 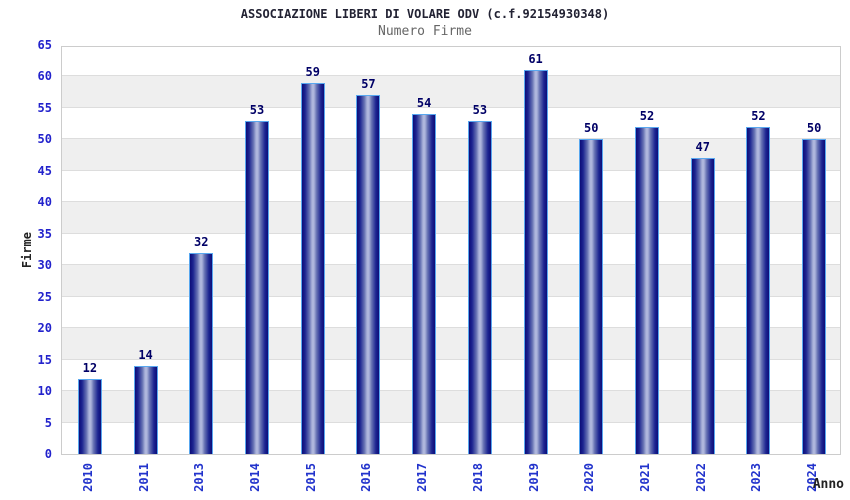 What do you see at coordinates (645, 477) in the screenshot?
I see `x-tick-label: 2021` at bounding box center [645, 477].